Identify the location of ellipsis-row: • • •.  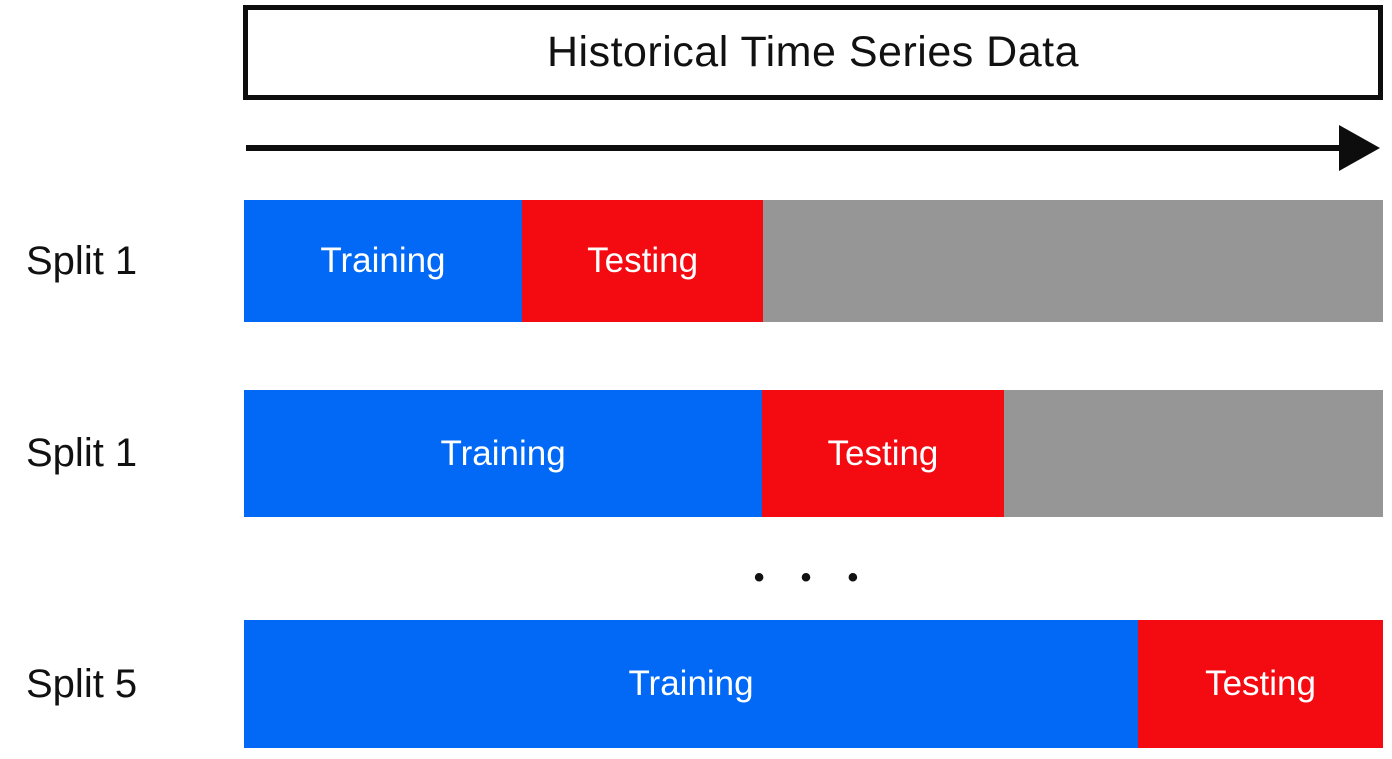
(813, 578).